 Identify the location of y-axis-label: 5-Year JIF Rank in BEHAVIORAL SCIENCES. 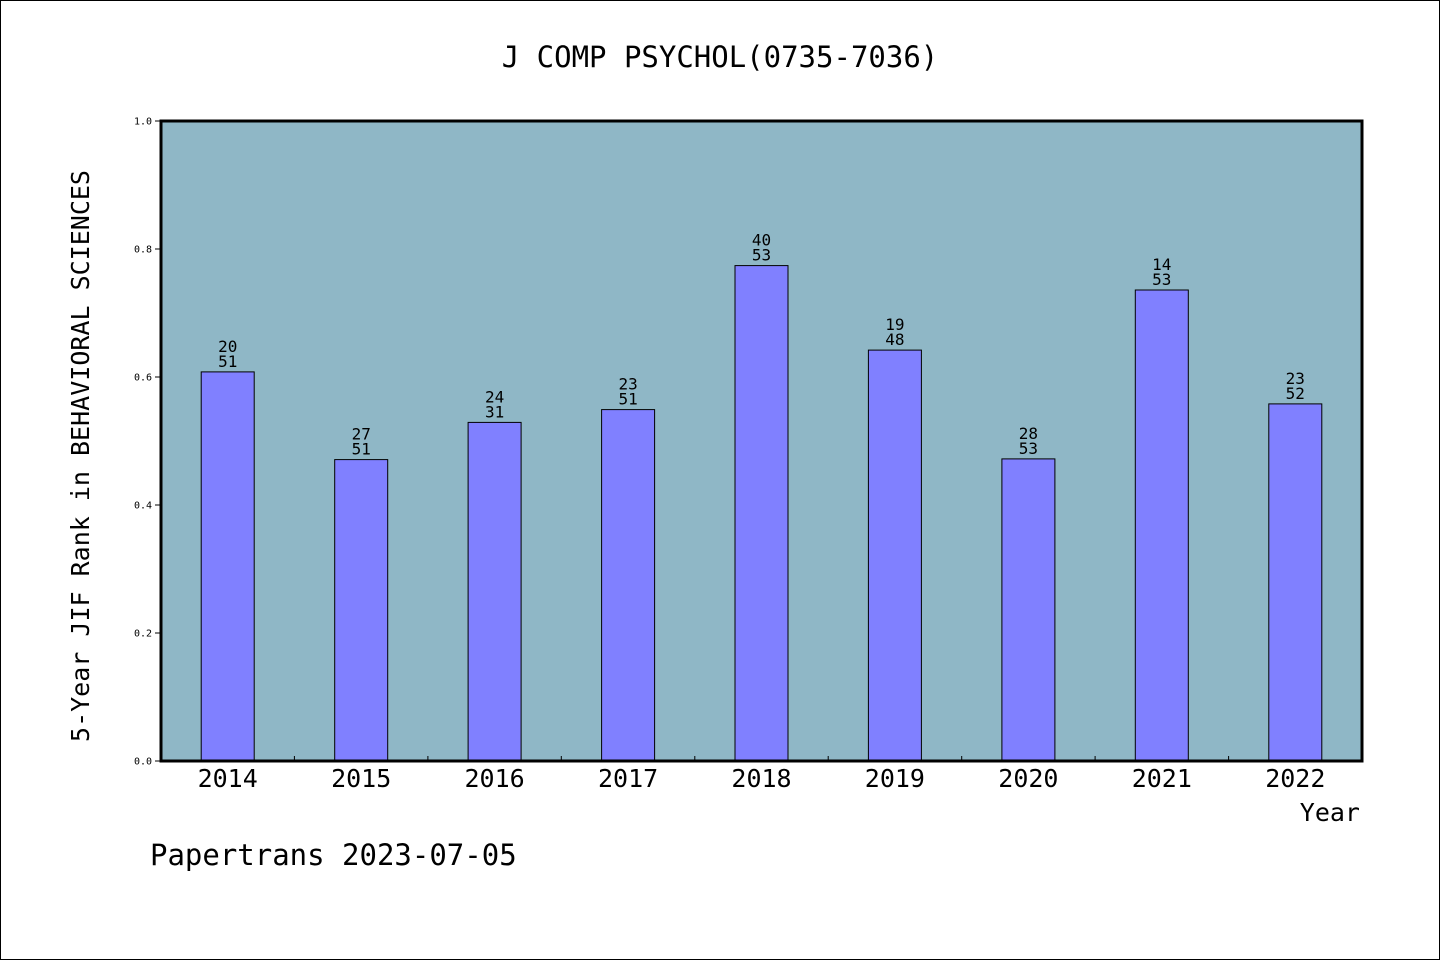
(80, 456).